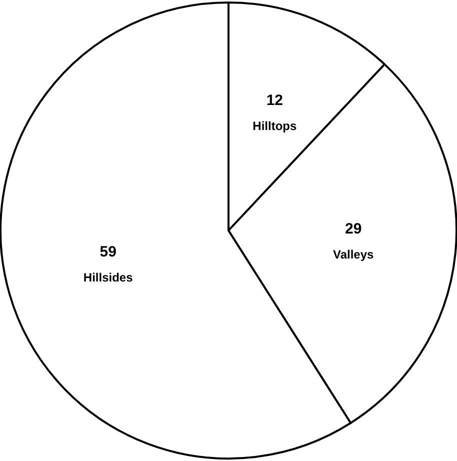 The width and height of the screenshot is (457, 461). I want to click on data-label: 29, so click(353, 229).